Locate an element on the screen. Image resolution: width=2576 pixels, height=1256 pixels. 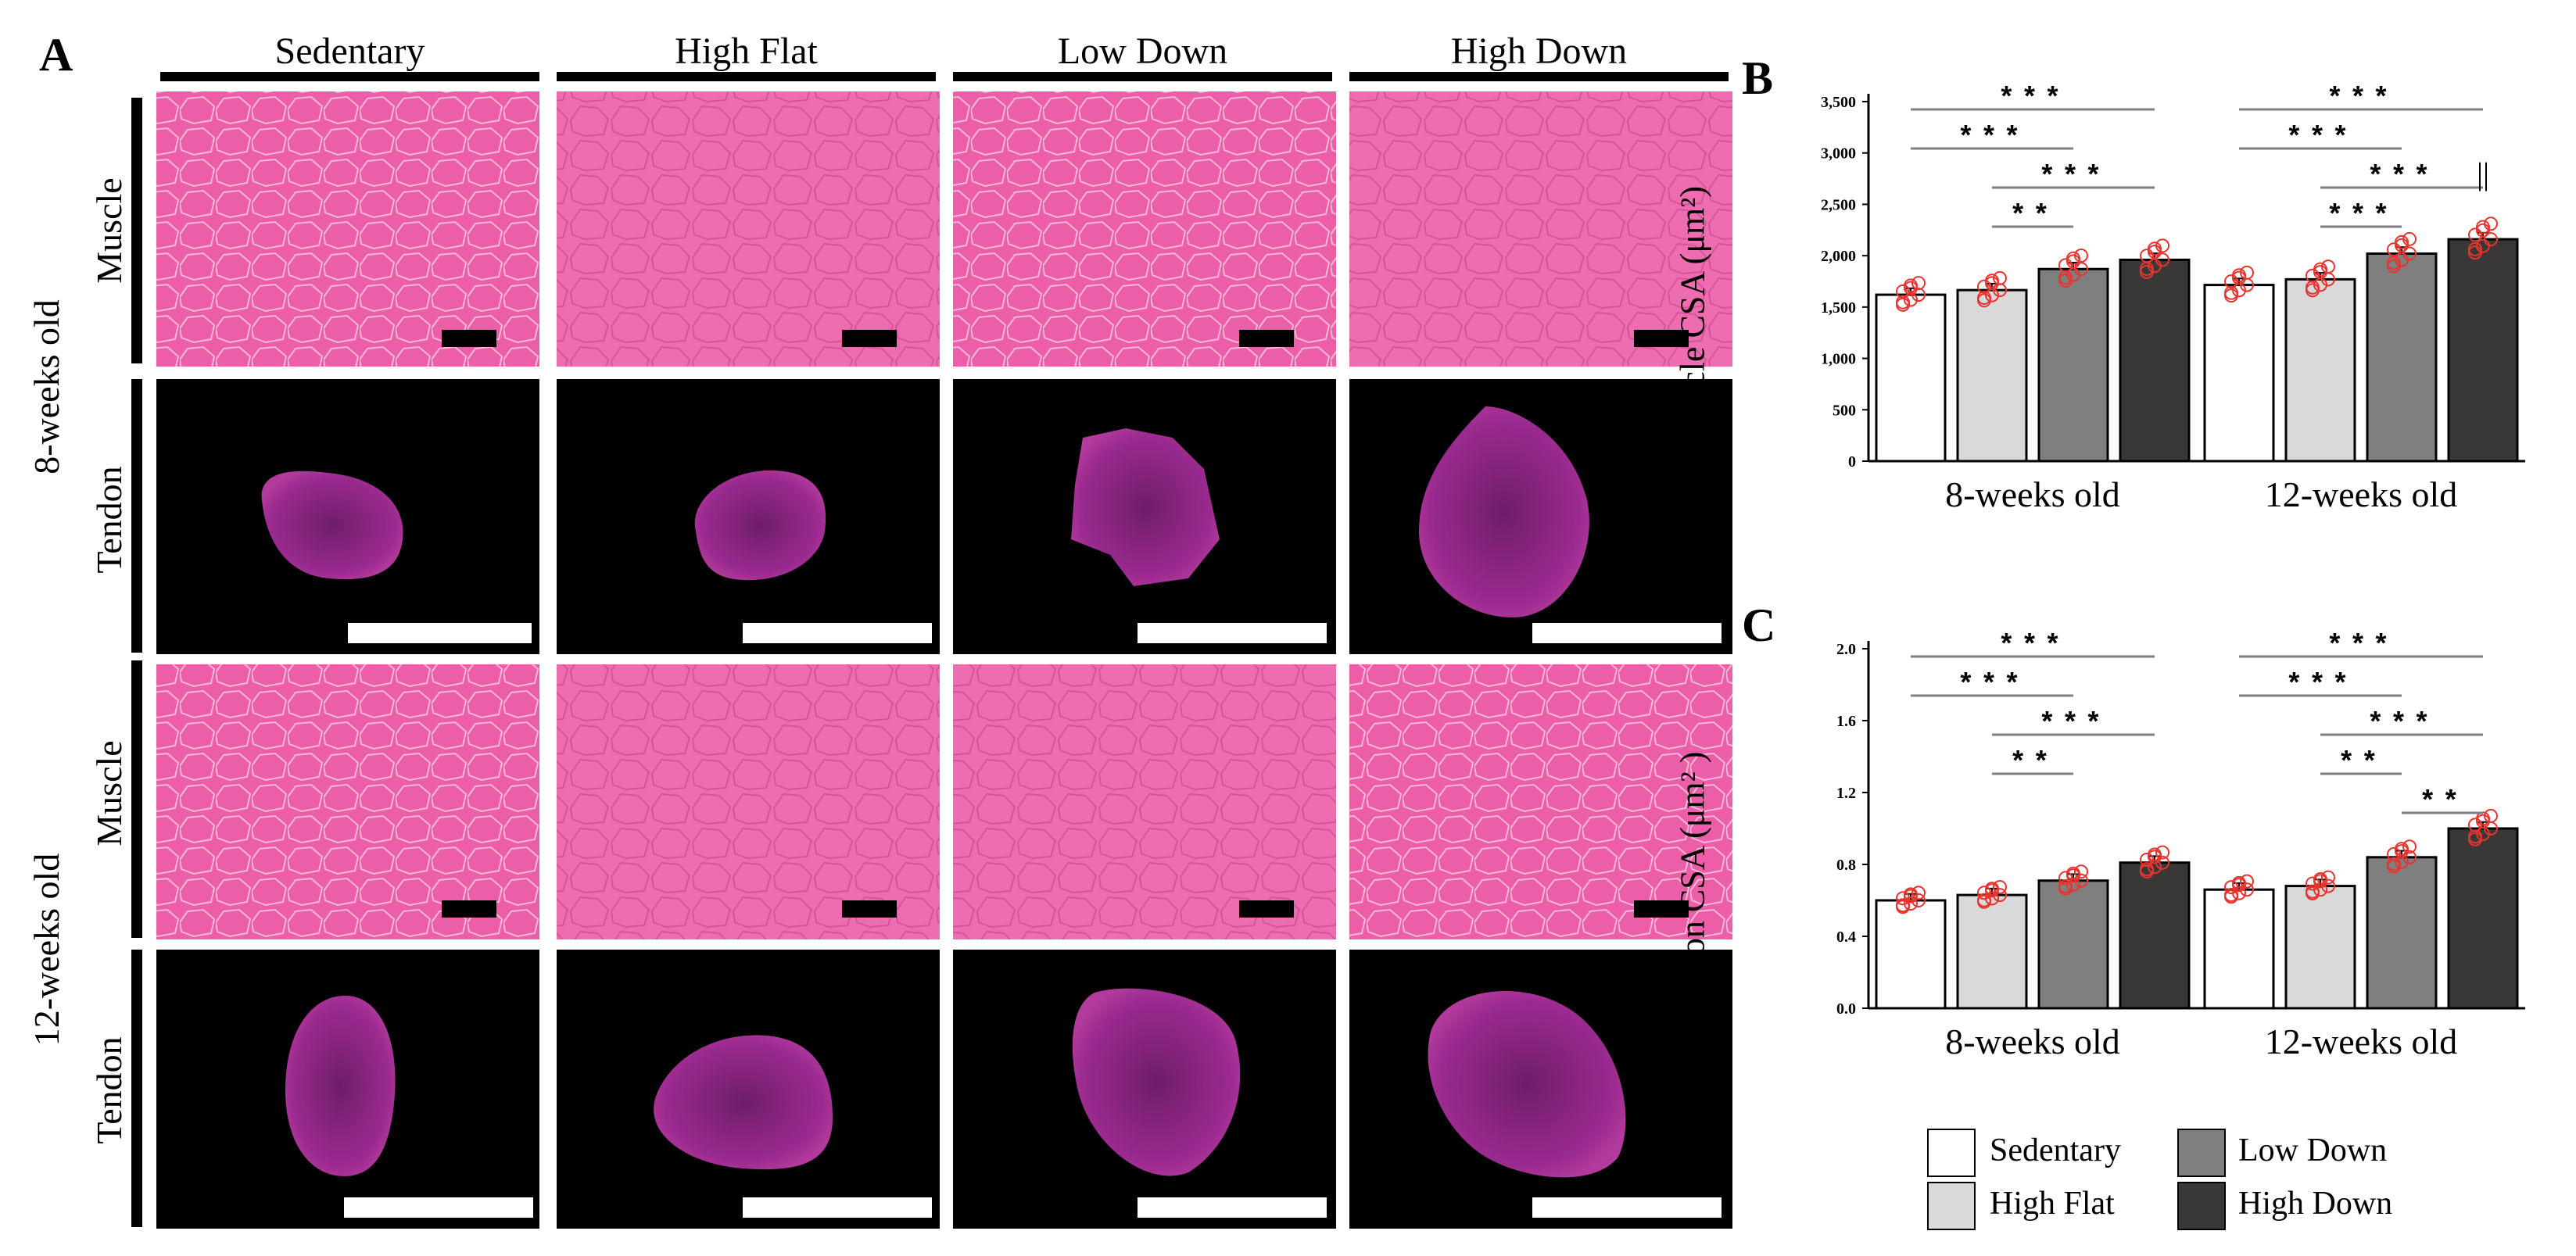
micrograph-12wk-muscle-high-down is located at coordinates (1540, 801).